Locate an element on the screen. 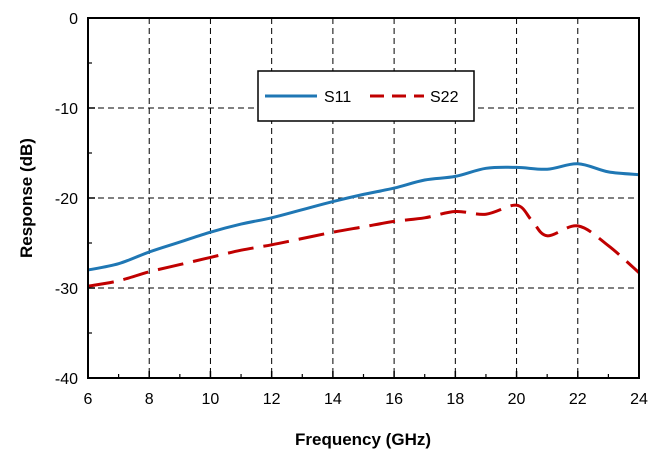  x-tick-label: 16 is located at coordinates (394, 399).